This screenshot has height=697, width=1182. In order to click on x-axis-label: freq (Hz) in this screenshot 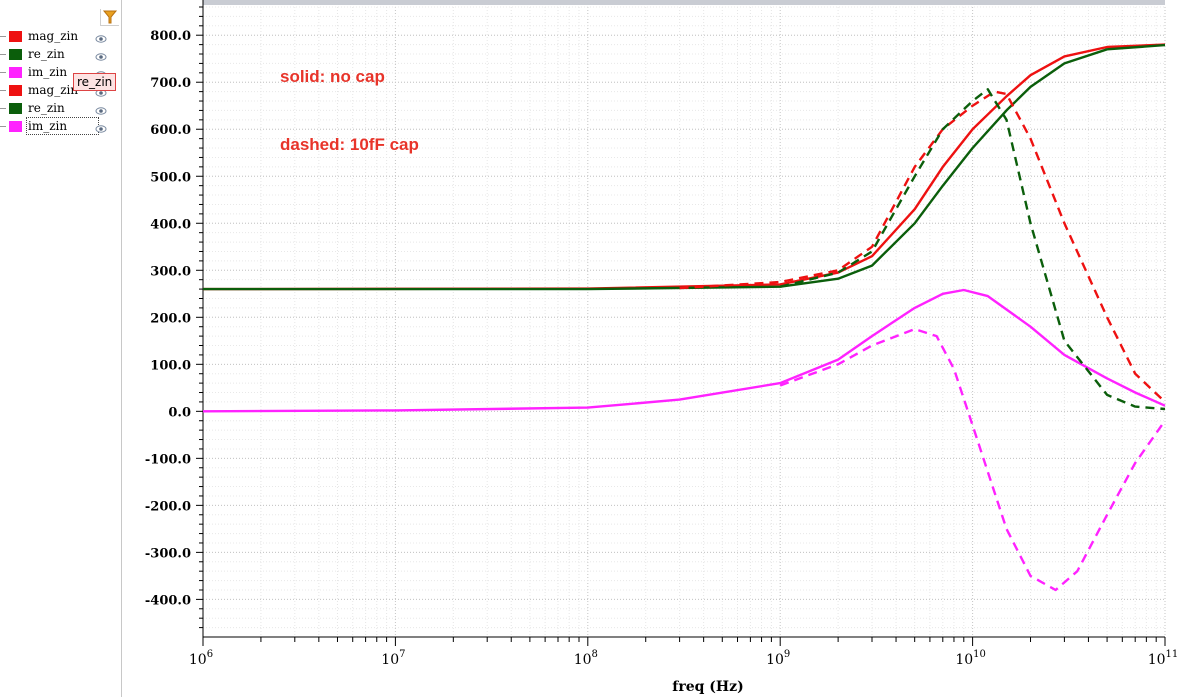, I will do `click(707, 687)`.